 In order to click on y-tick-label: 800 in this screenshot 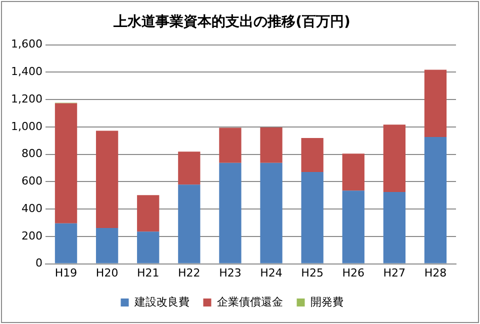, I will do `click(31, 153)`.